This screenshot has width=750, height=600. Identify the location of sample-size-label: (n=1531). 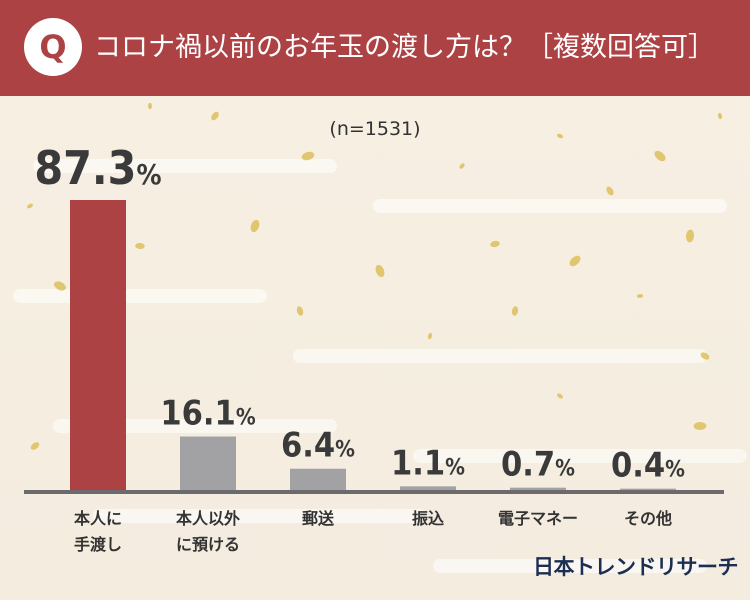
(375, 129).